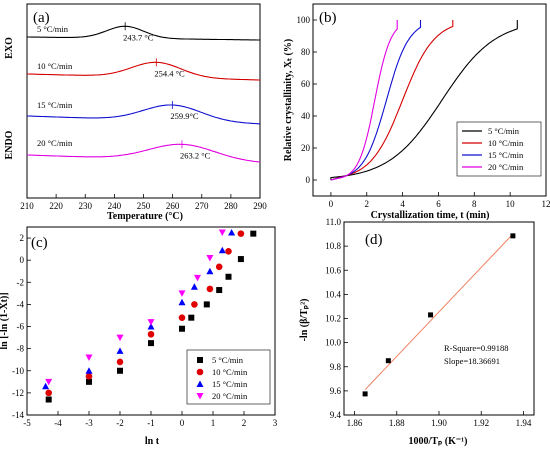 The image size is (550, 451). What do you see at coordinates (58, 423) in the screenshot?
I see `panel-c-xtick-label: -4` at bounding box center [58, 423].